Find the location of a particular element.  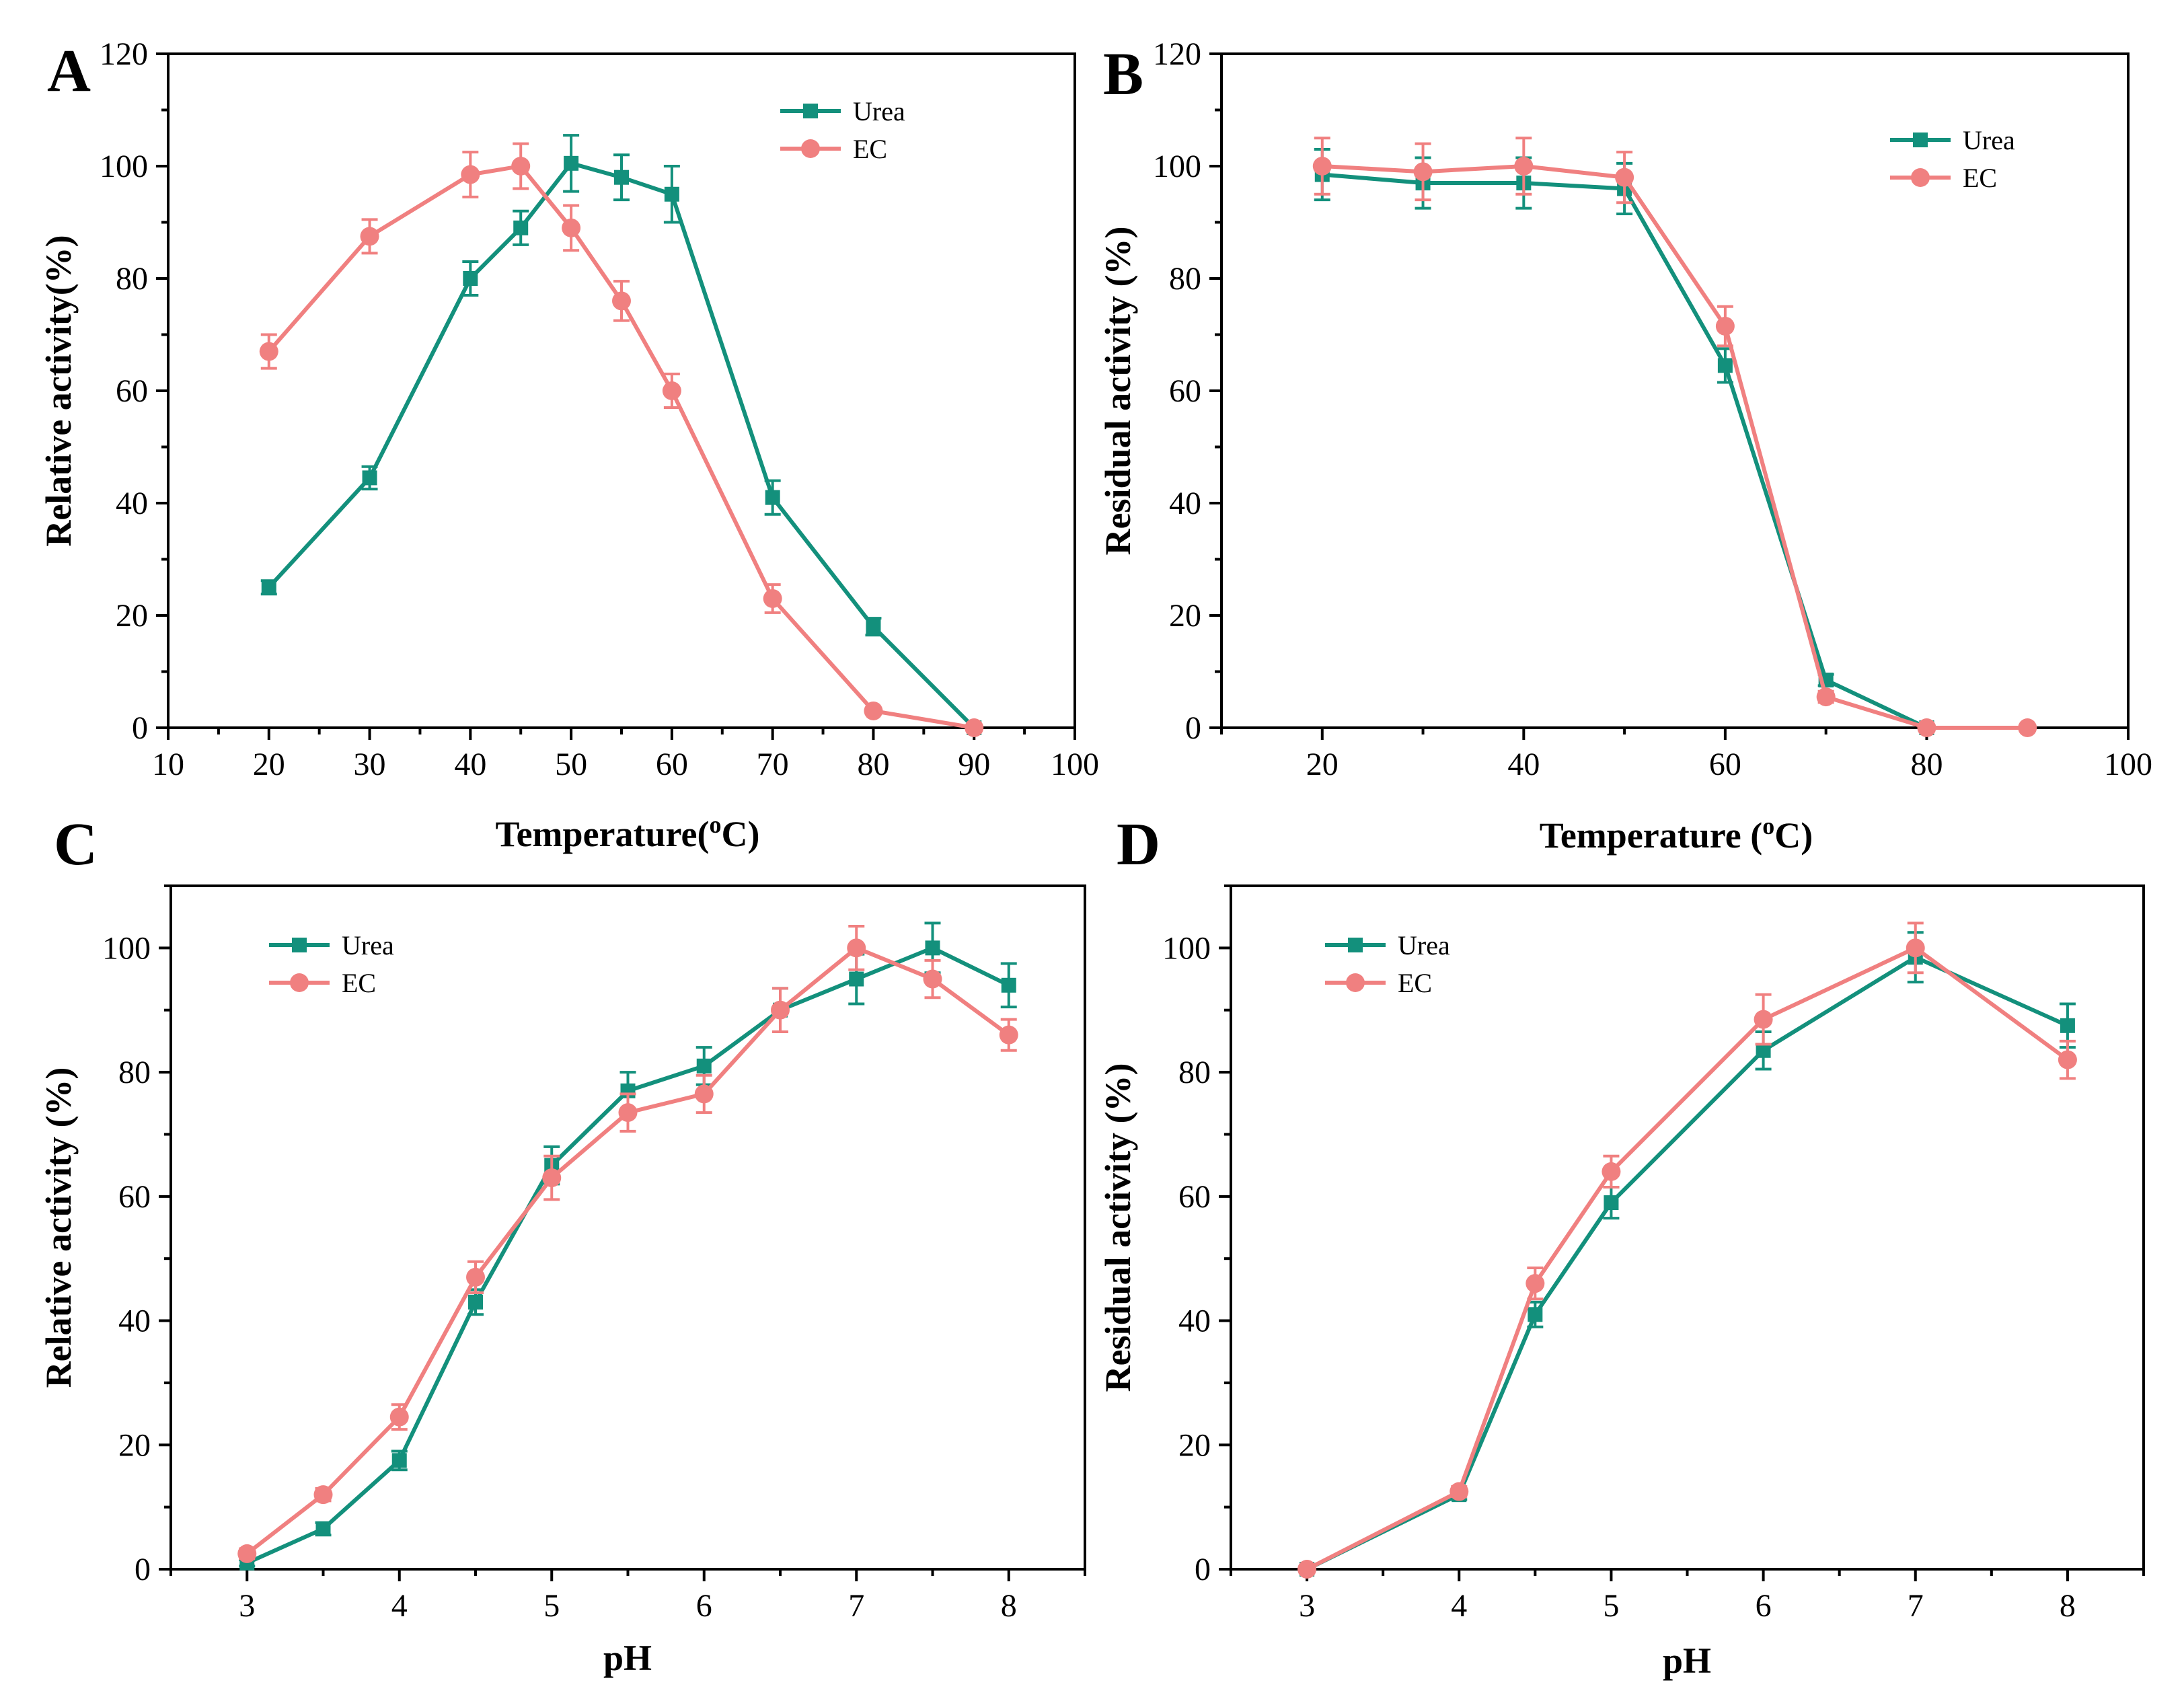

panel-letter: B is located at coordinates (1123, 74).